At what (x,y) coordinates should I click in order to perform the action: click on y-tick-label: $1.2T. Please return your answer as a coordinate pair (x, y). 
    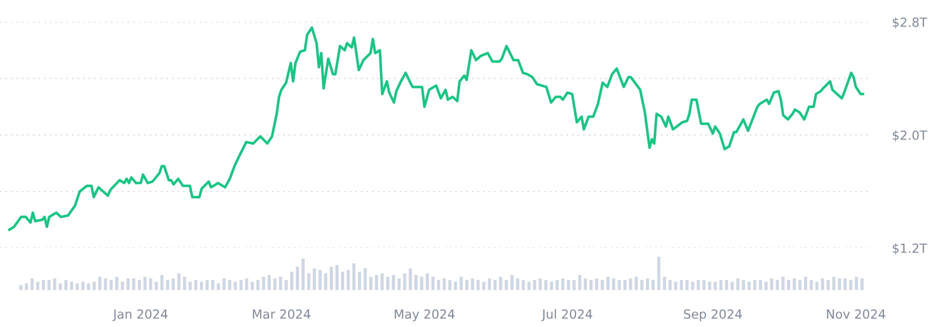
    Looking at the image, I should click on (910, 249).